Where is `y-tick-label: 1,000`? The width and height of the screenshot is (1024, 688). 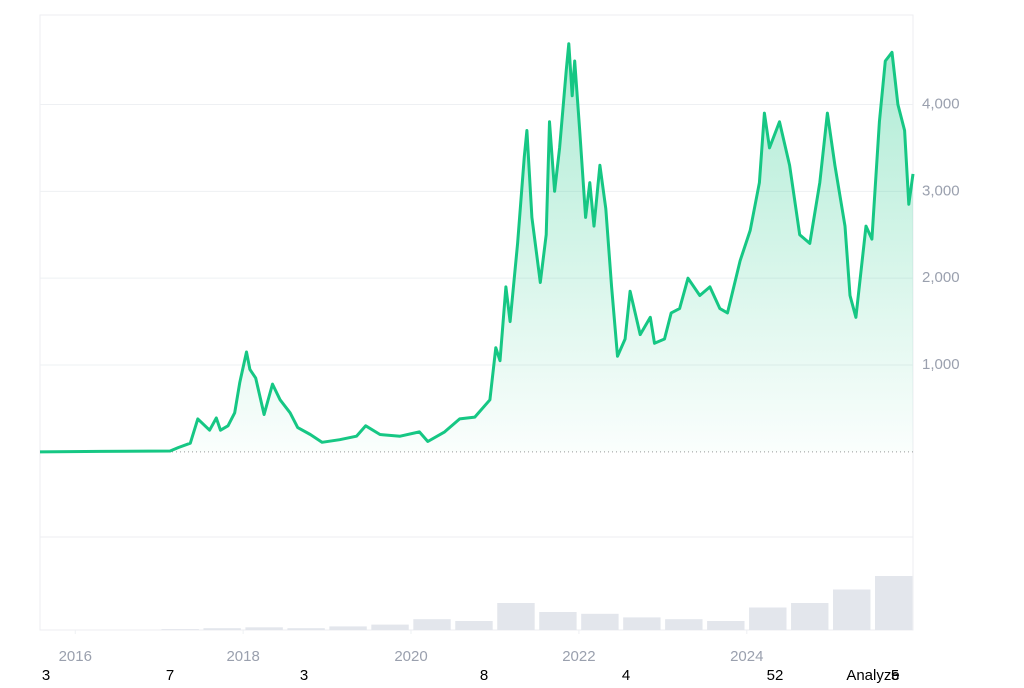 y-tick-label: 1,000 is located at coordinates (941, 364).